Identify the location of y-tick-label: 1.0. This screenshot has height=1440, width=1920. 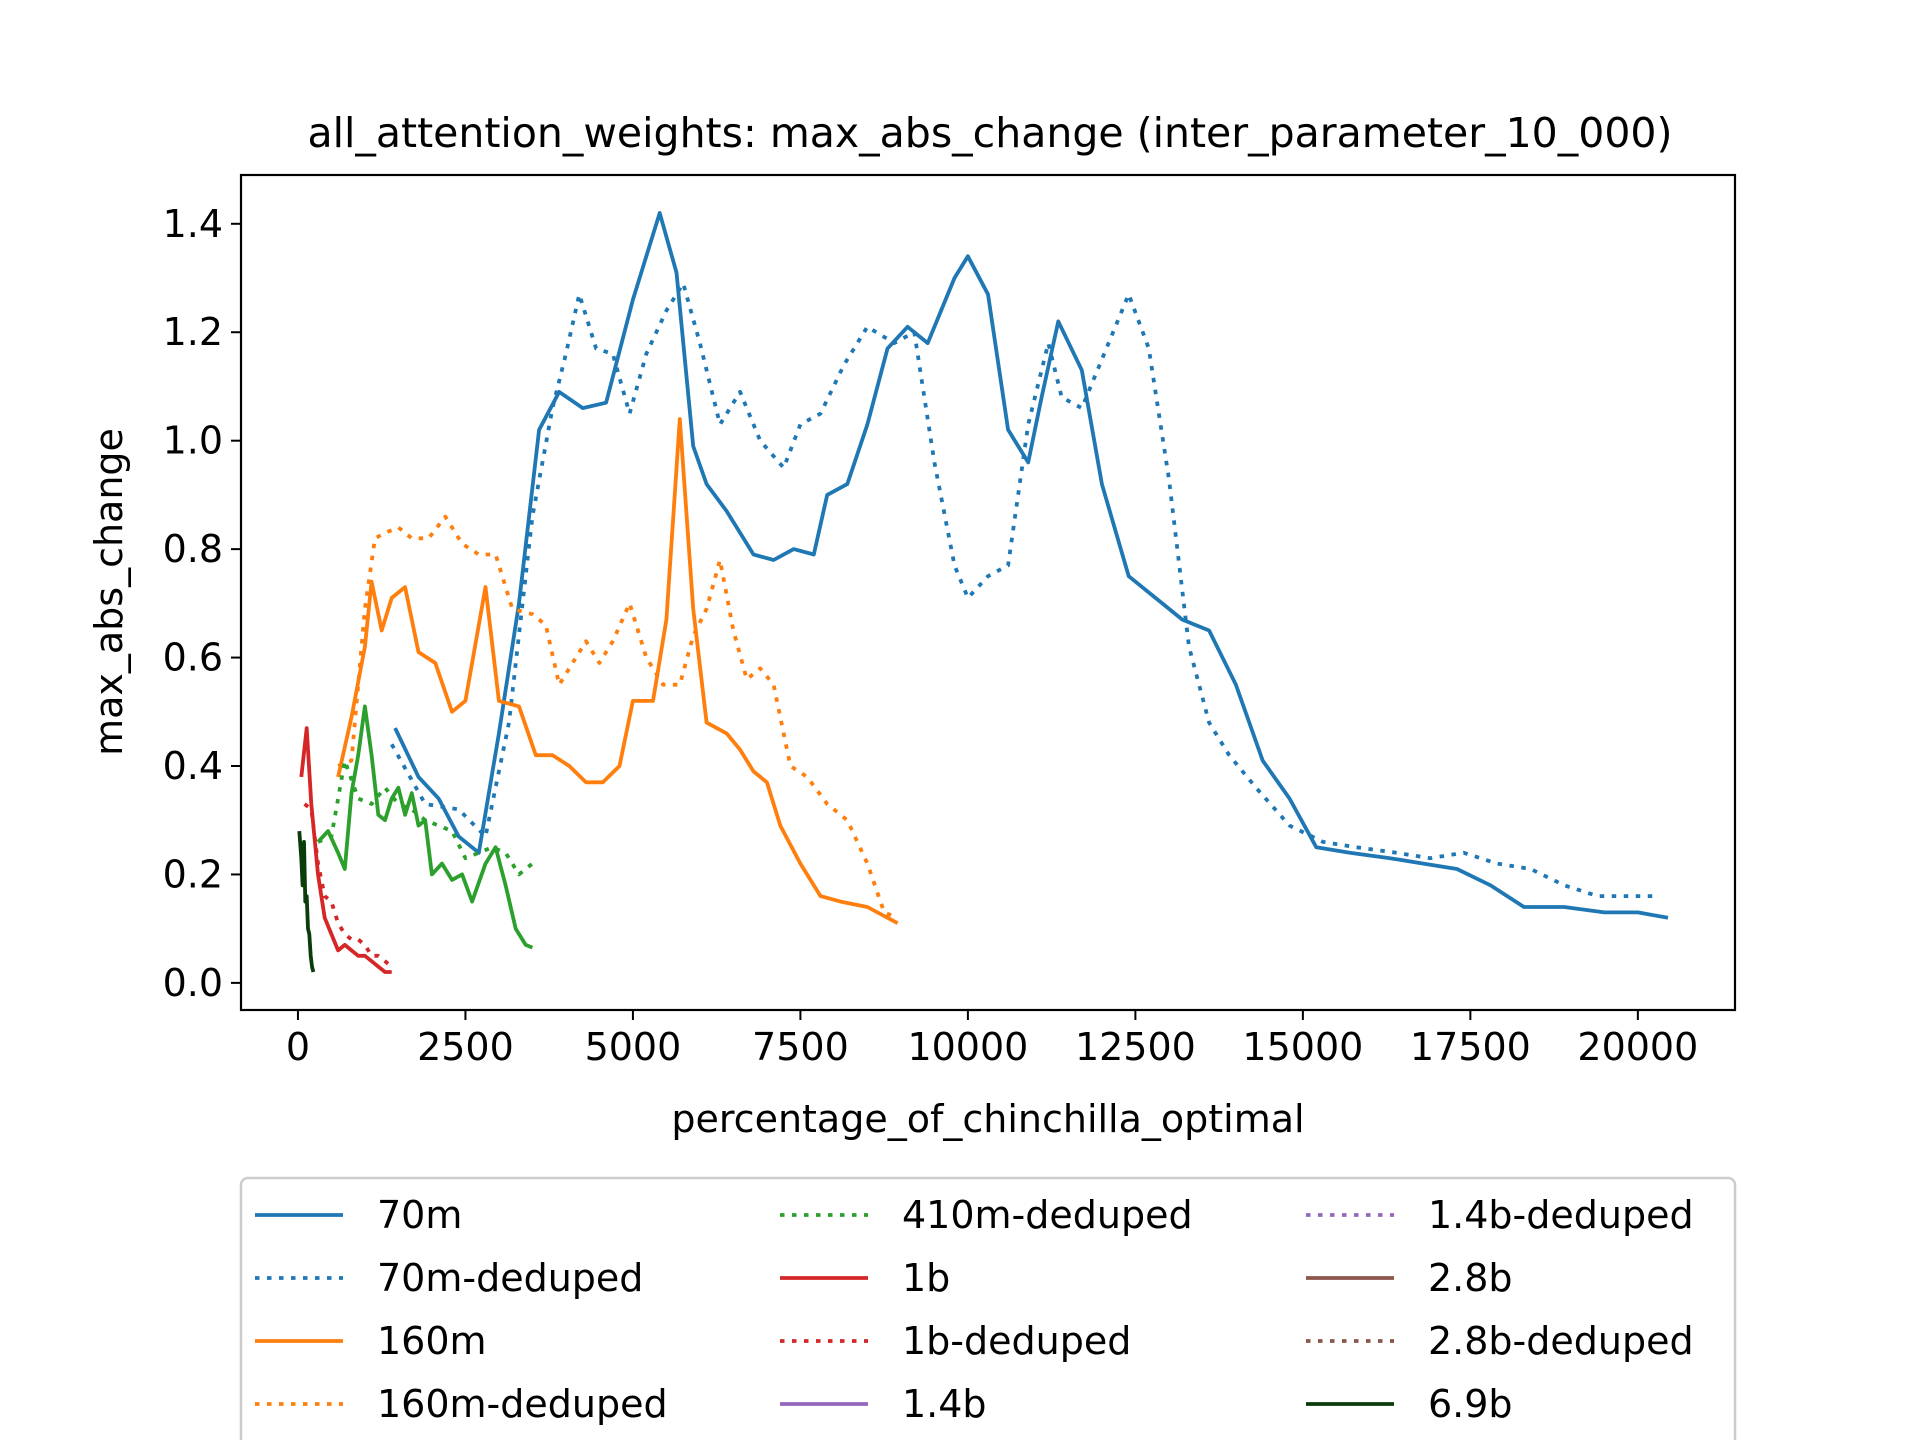
(193, 441).